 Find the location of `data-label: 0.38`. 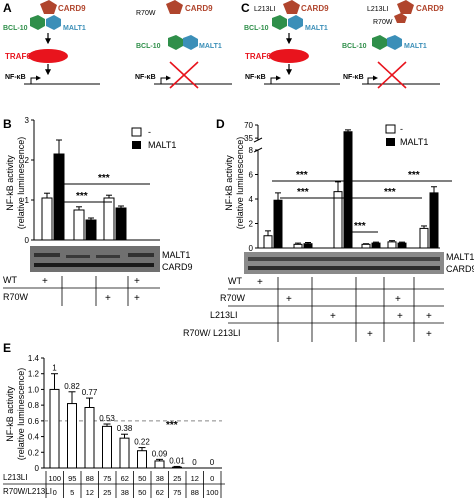

data-label: 0.38 is located at coordinates (125, 428).